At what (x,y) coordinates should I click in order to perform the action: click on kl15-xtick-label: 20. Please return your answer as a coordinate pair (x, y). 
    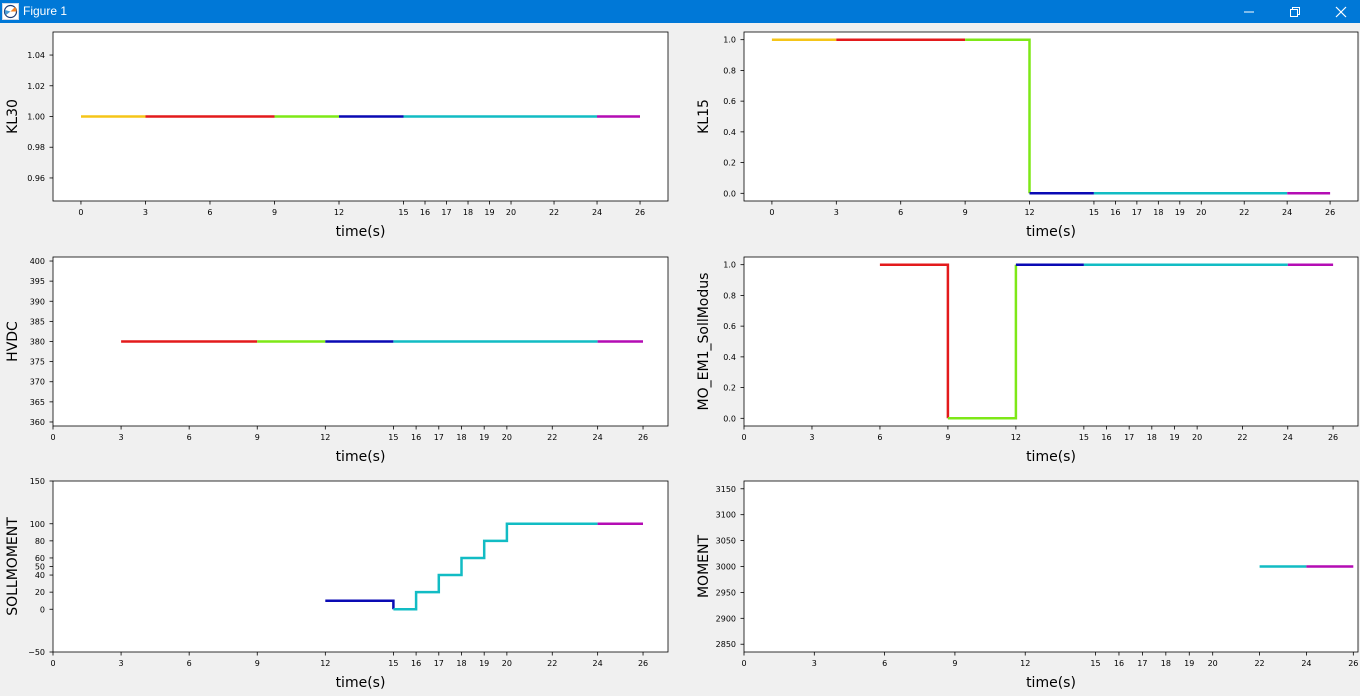
    Looking at the image, I should click on (1201, 212).